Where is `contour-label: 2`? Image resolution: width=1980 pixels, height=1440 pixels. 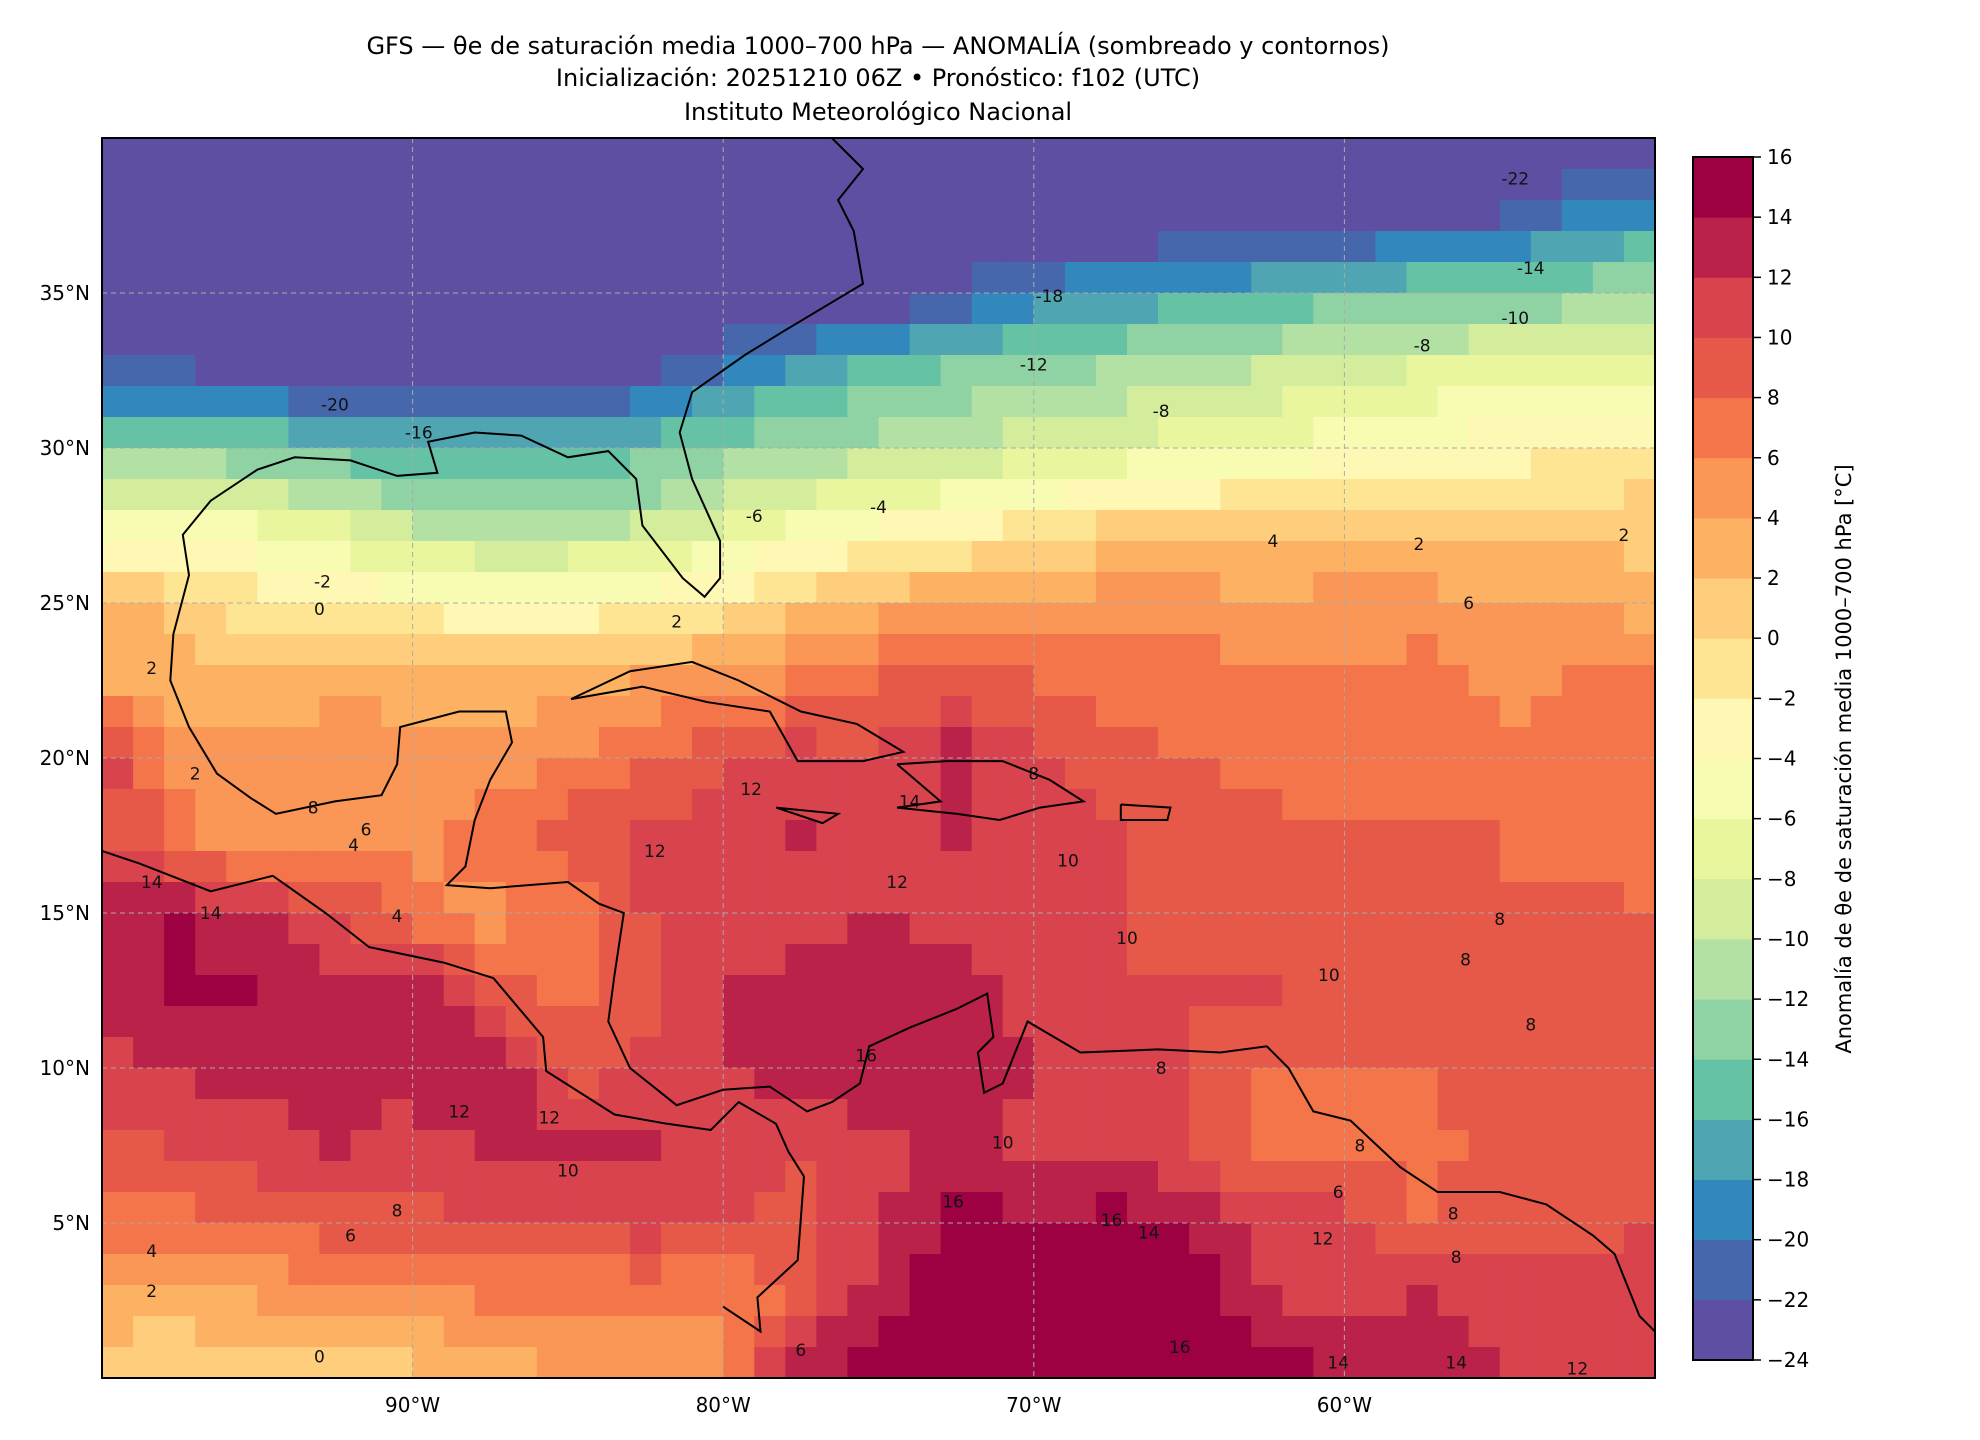 contour-label: 2 is located at coordinates (1624, 536).